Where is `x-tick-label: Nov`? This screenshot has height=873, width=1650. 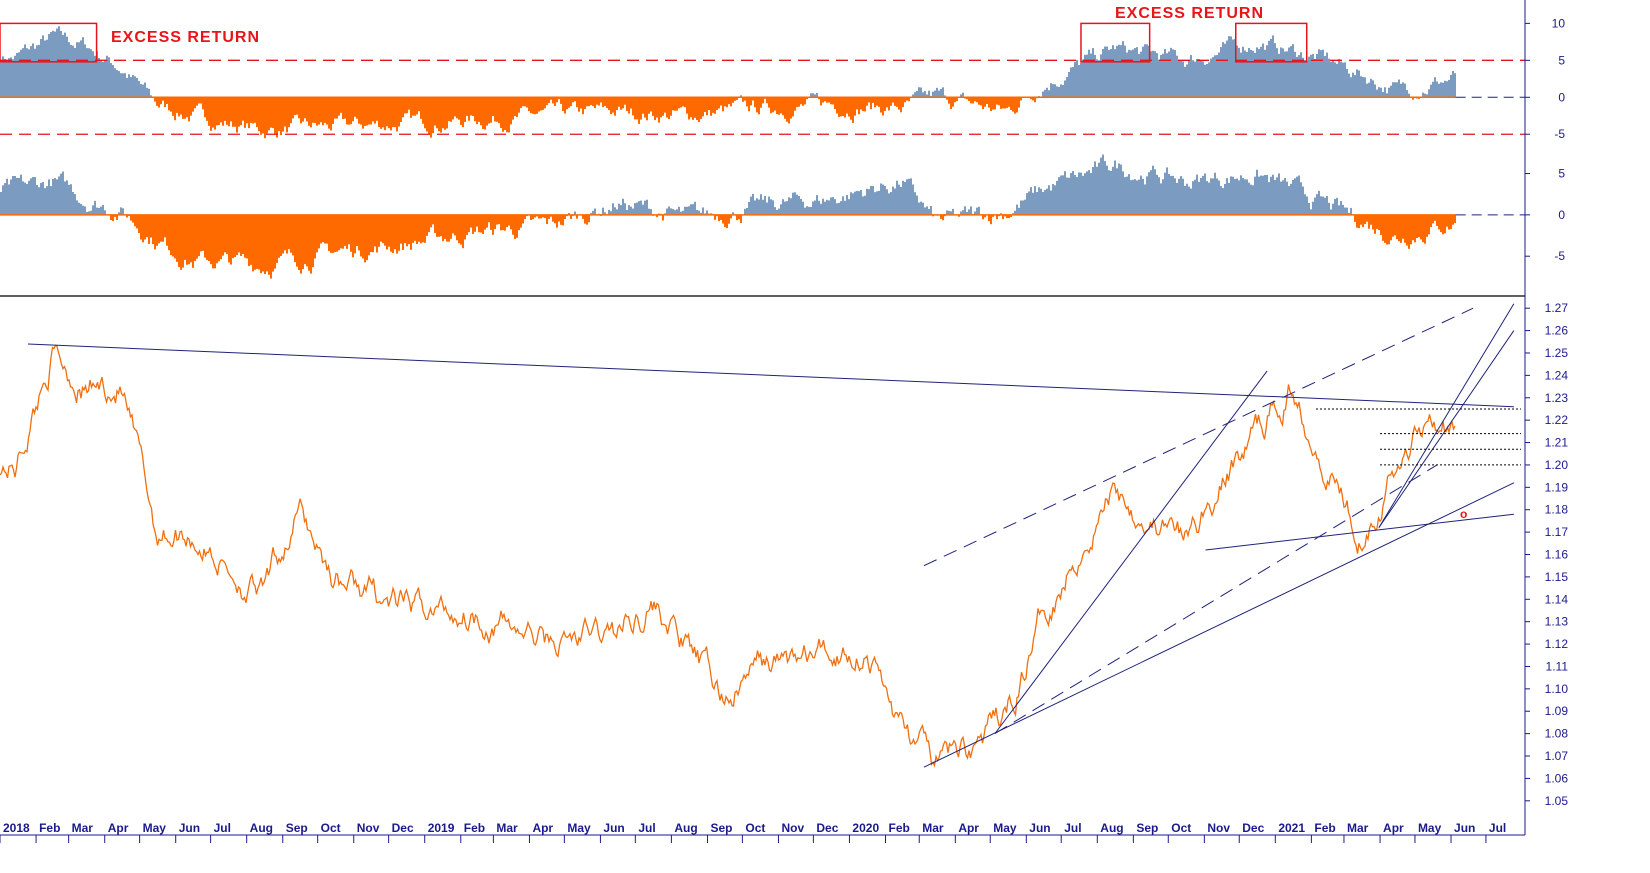 x-tick-label: Nov is located at coordinates (1218, 828).